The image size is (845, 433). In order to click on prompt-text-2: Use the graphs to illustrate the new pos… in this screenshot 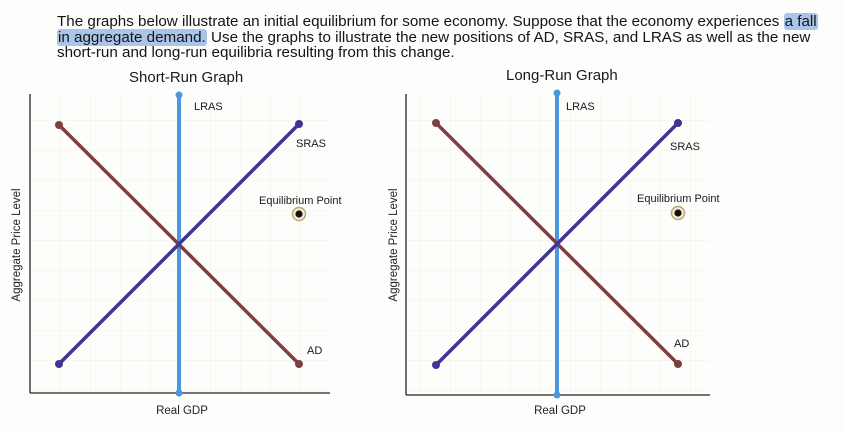, I will do `click(434, 44)`.